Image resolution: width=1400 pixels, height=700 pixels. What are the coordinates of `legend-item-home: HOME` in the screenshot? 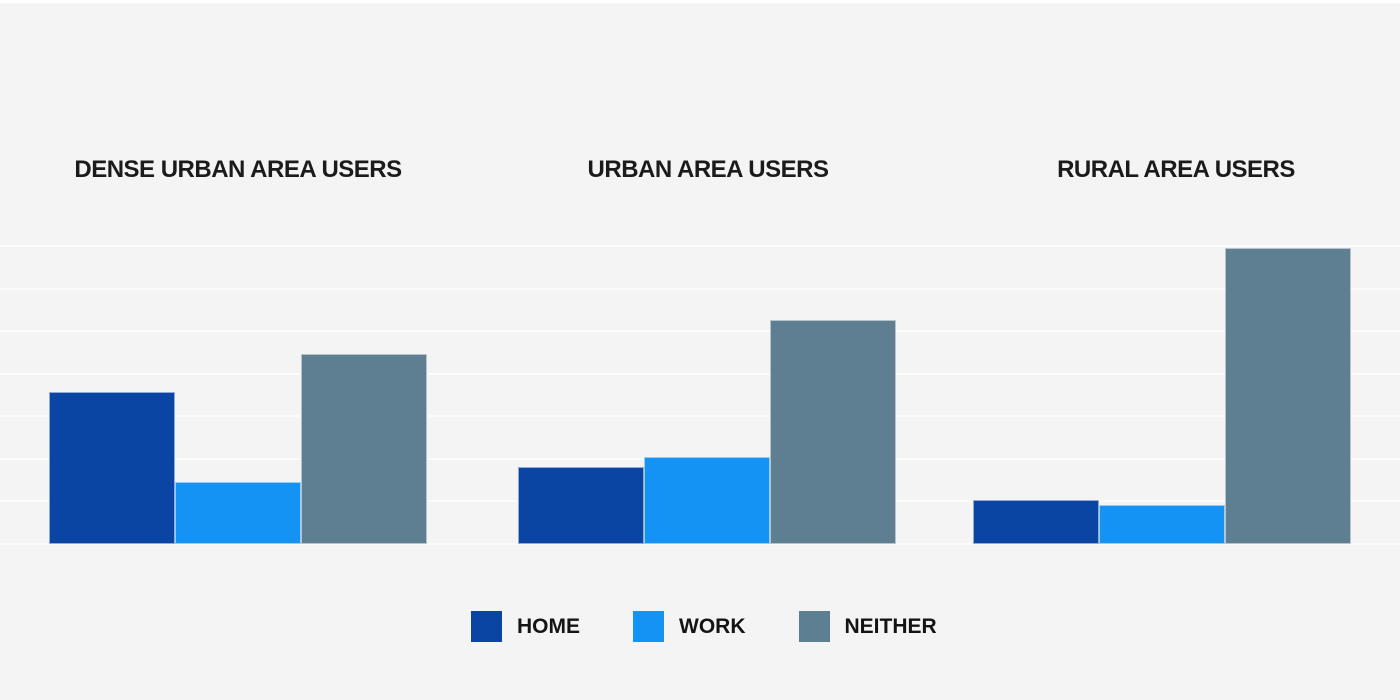 It's located at (525, 626).